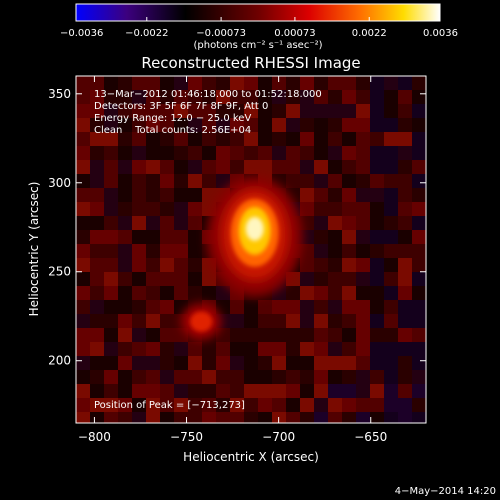  What do you see at coordinates (254, 228) in the screenshot?
I see `main-source-core` at bounding box center [254, 228].